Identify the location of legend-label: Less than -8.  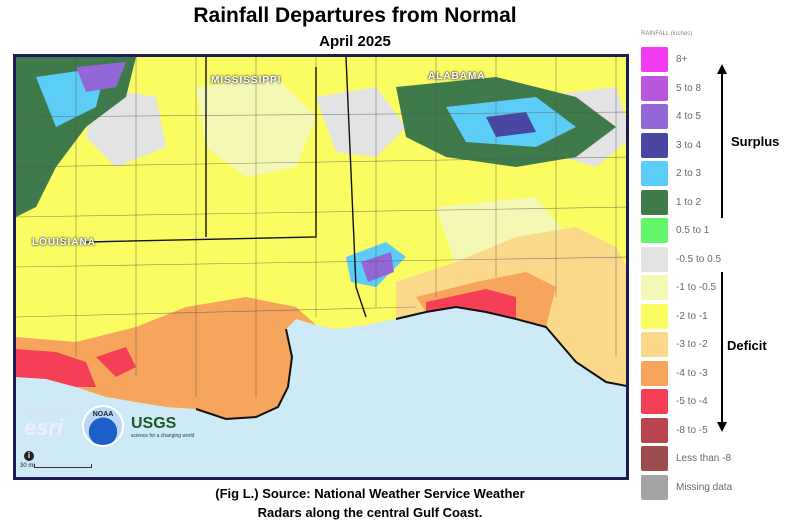
(704, 458).